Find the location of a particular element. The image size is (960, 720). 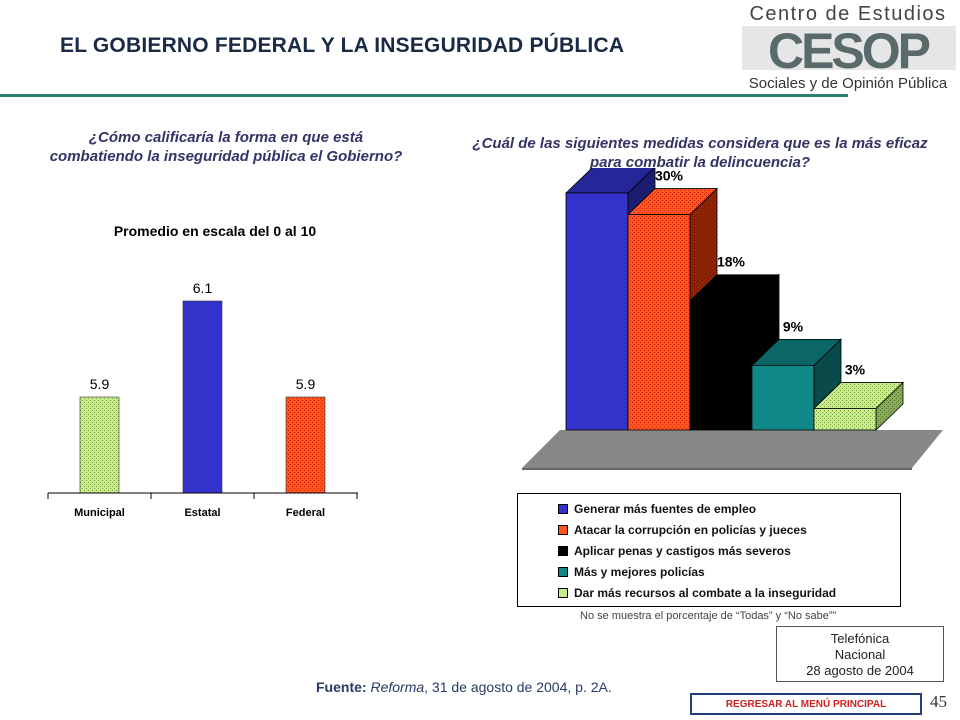

source-details: , 31 de agosto de 2004, p. 2A. is located at coordinates (518, 687).